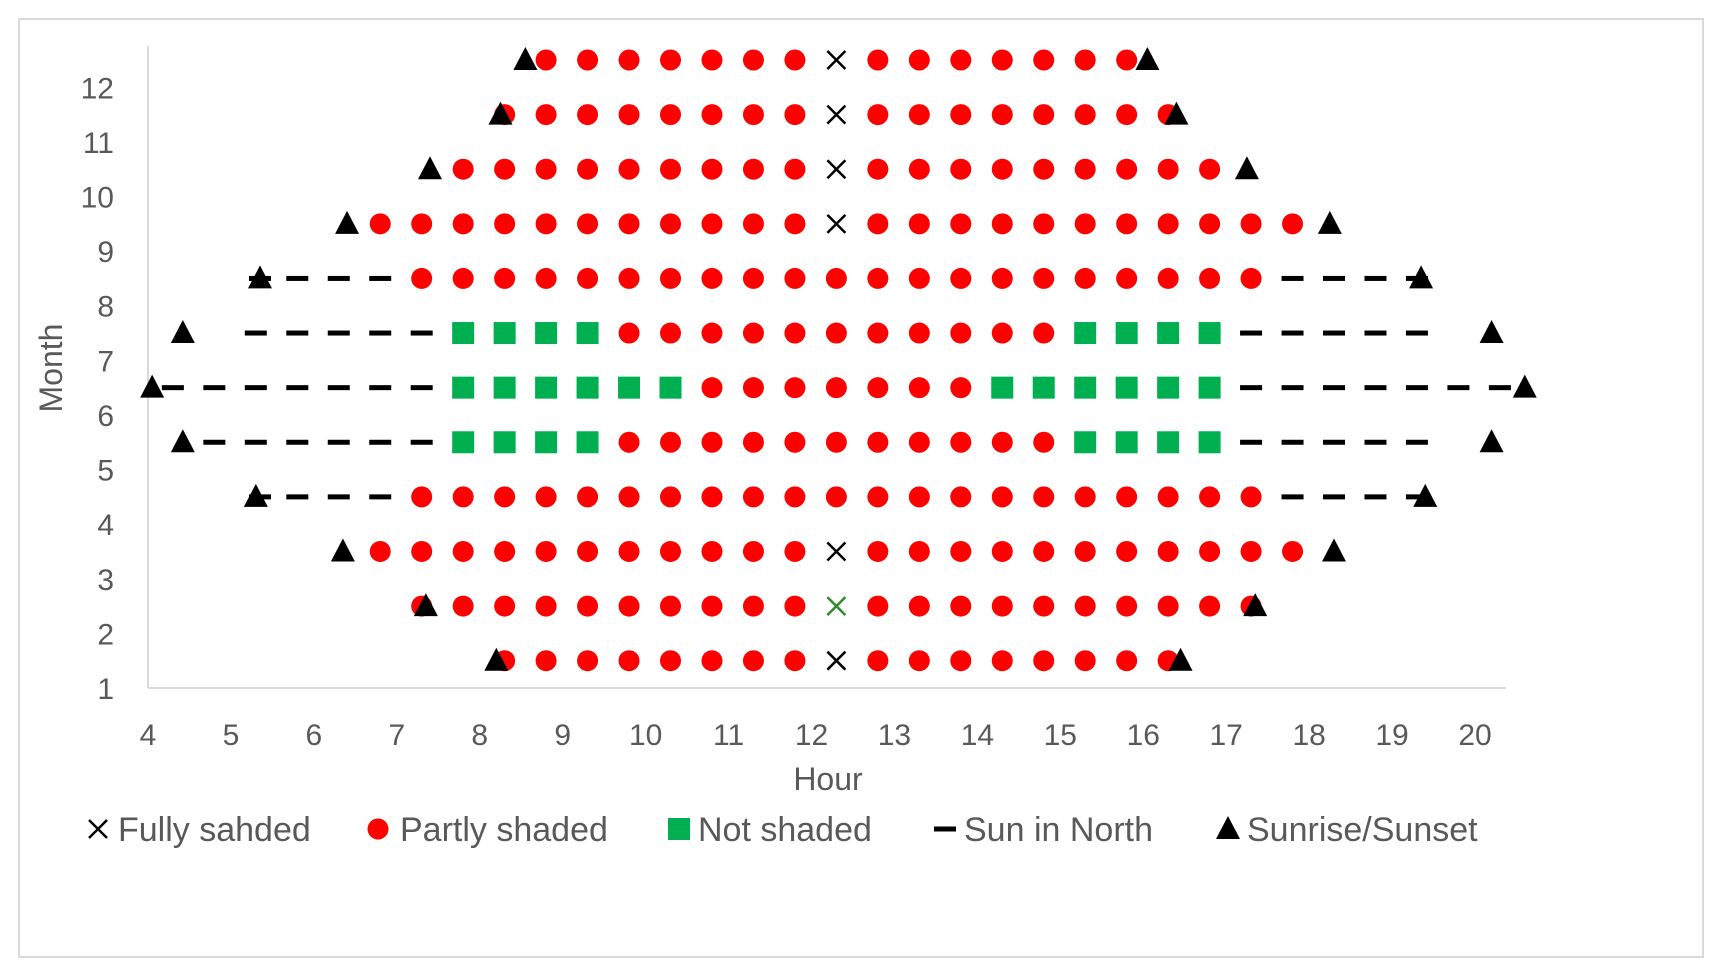 The image size is (1718, 967). Describe the element at coordinates (1308, 735) in the screenshot. I see `x-tick-label: 18` at that location.